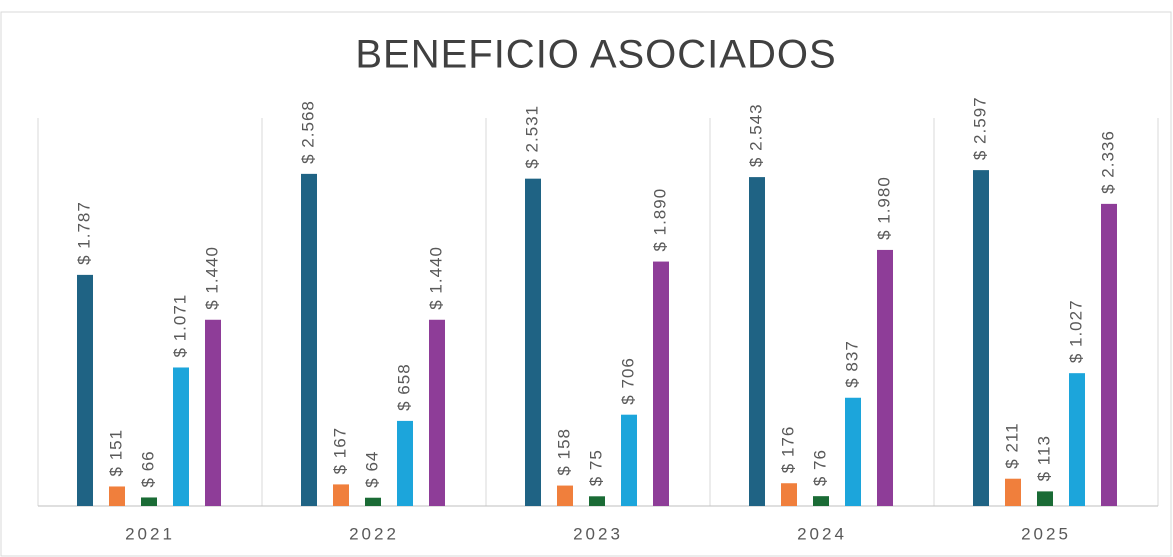 The width and height of the screenshot is (1173, 557). What do you see at coordinates (755, 135) in the screenshot?
I see `data-label: $ 2.543` at bounding box center [755, 135].